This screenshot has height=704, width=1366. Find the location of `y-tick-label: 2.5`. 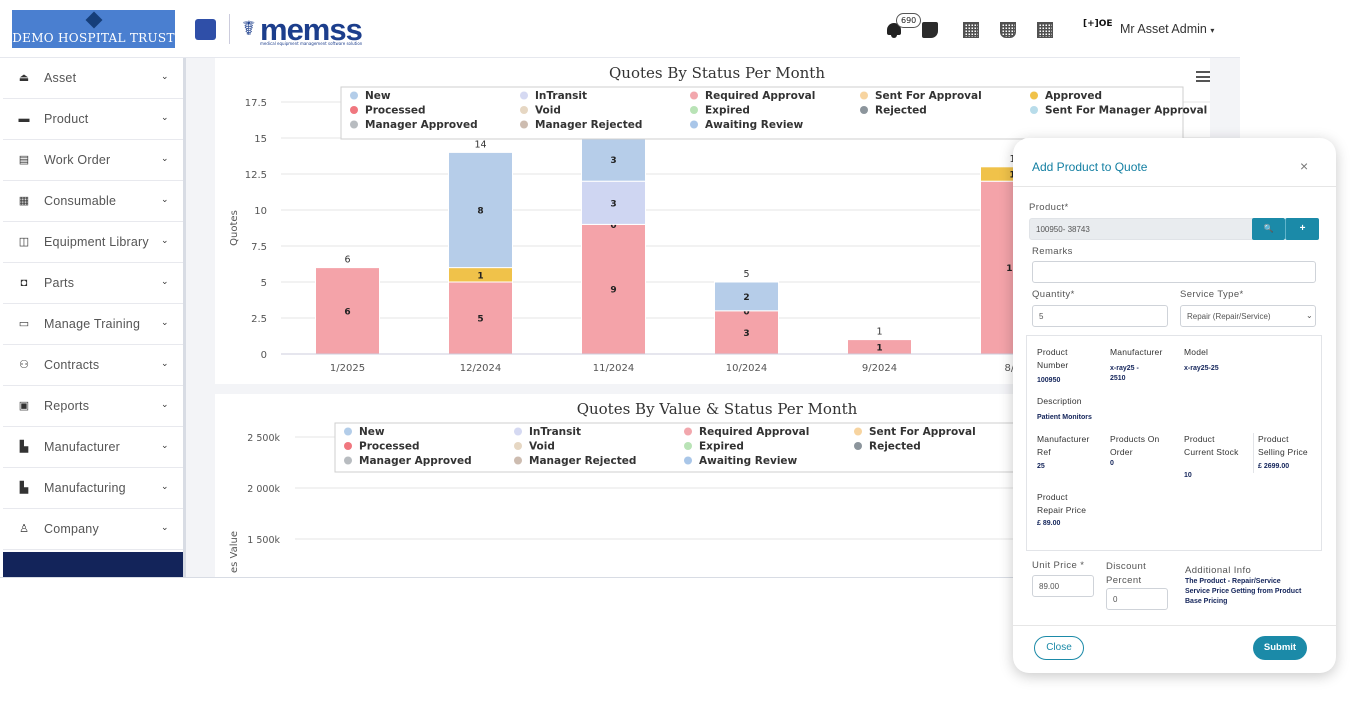

y-tick-label: 2.5 is located at coordinates (259, 319).